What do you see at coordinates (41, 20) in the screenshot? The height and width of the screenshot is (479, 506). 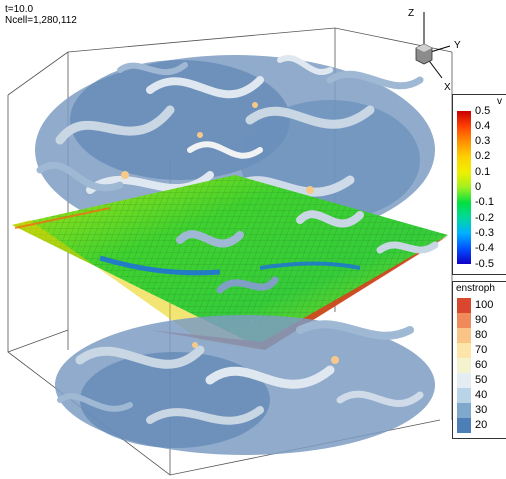 I see `cell-count-label: Ncell=1,280,112` at bounding box center [41, 20].